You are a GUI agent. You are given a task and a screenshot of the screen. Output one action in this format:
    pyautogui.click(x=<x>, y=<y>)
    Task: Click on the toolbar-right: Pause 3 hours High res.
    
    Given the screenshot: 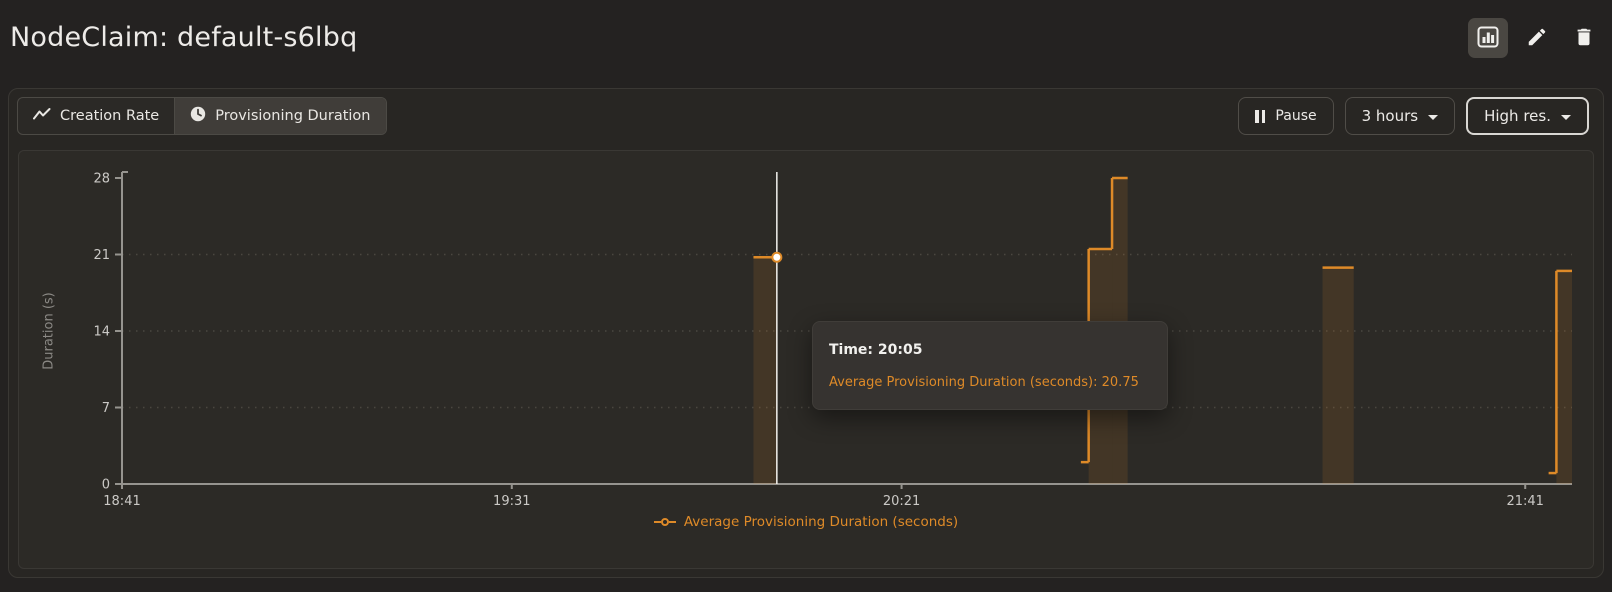 What is the action you would take?
    pyautogui.click(x=1413, y=116)
    